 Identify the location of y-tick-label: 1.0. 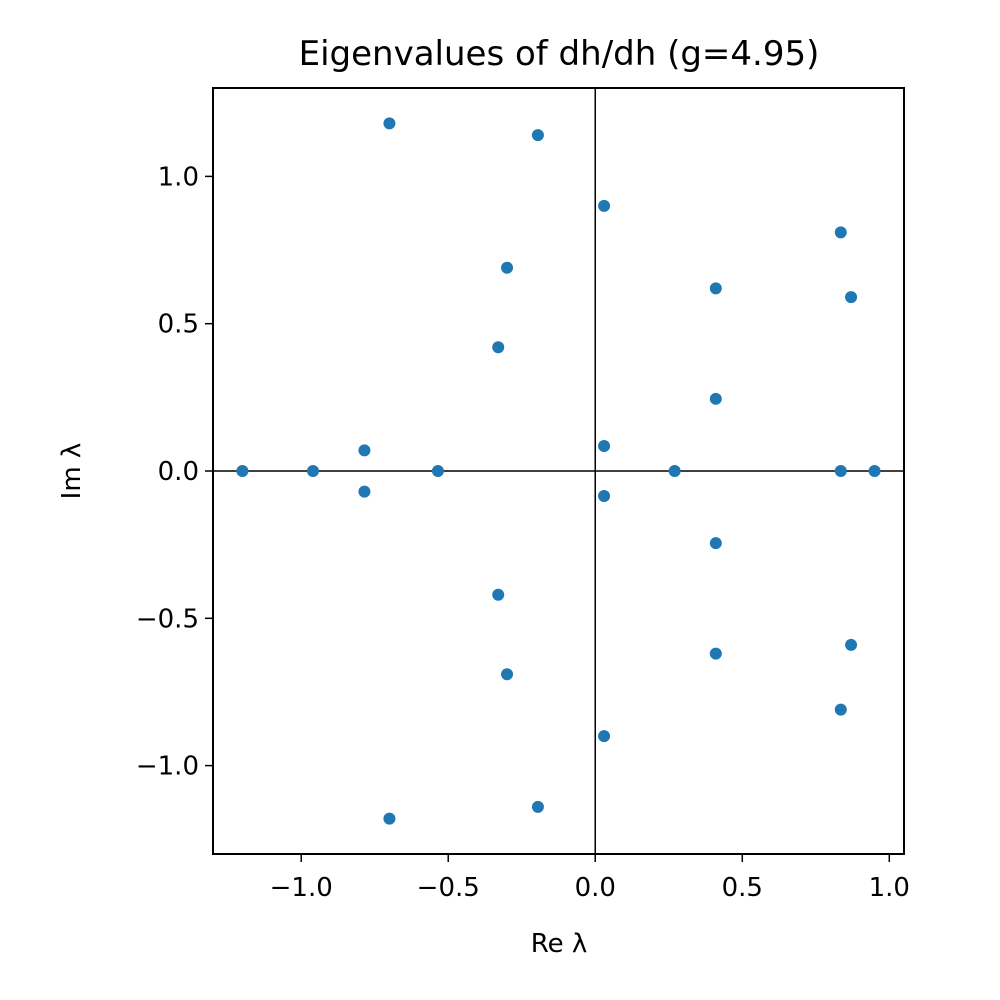
(178, 177).